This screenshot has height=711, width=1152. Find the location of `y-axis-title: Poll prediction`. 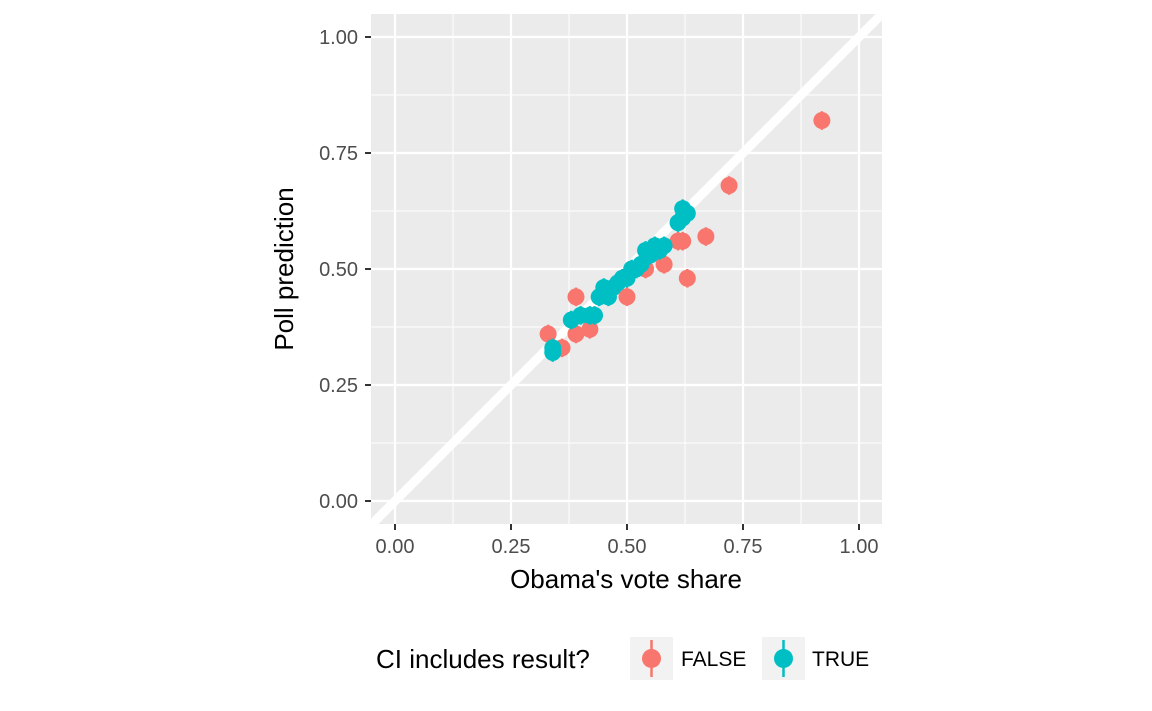

y-axis-title: Poll prediction is located at coordinates (284, 268).